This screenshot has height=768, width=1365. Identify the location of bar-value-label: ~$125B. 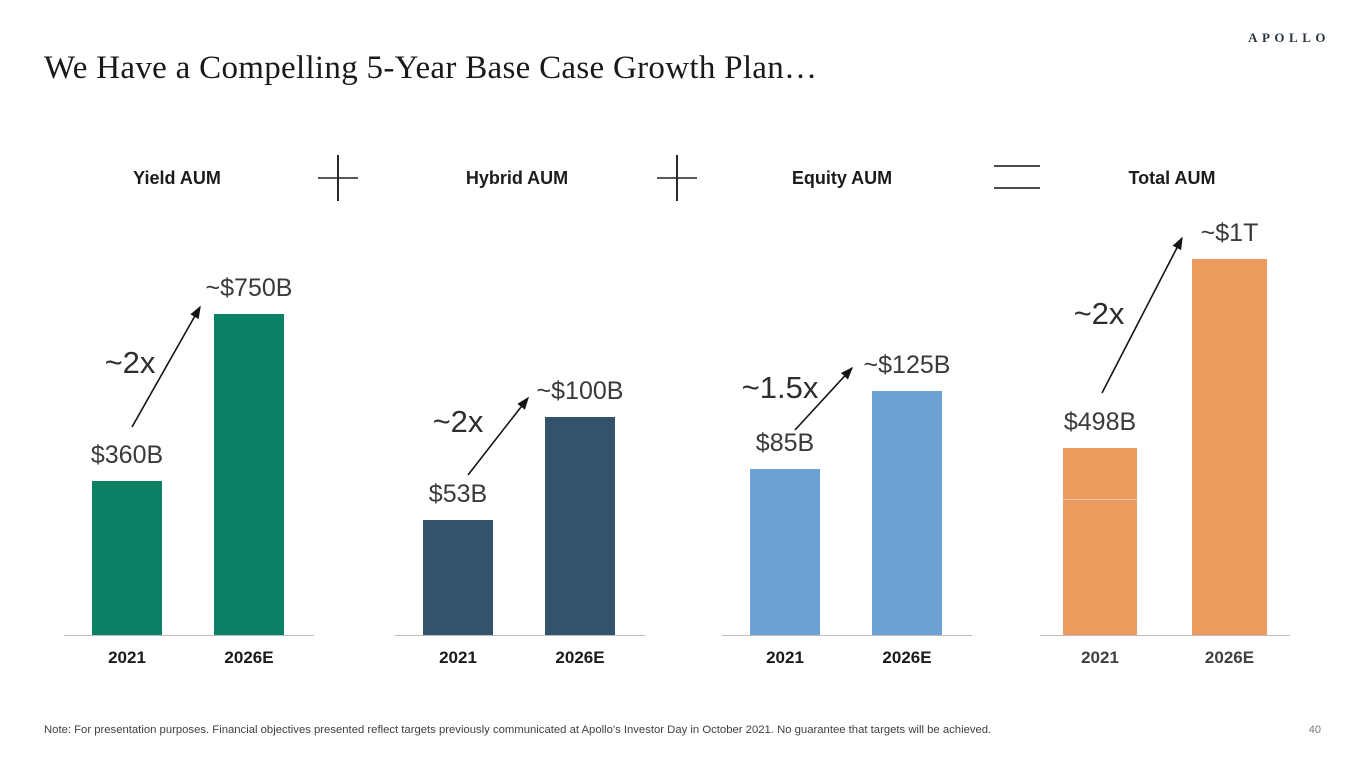
(907, 364).